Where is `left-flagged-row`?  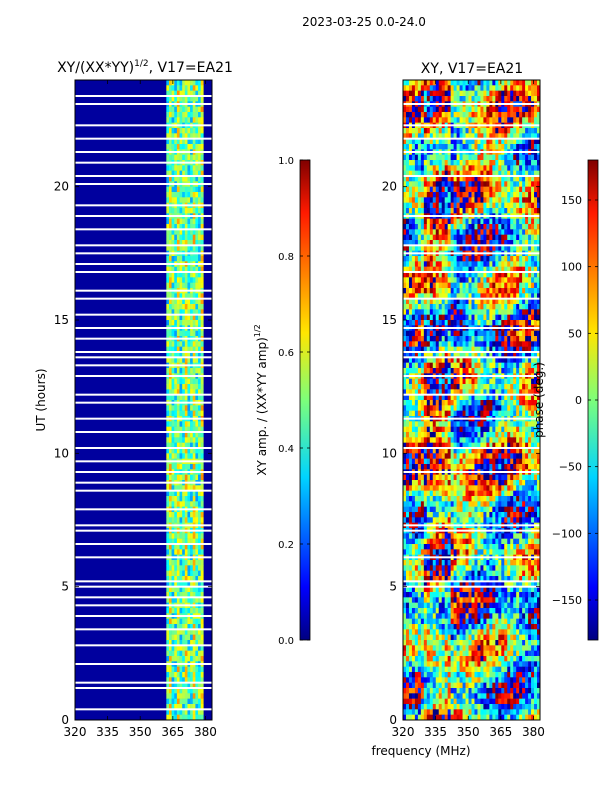
left-flagged-row is located at coordinates (143, 586).